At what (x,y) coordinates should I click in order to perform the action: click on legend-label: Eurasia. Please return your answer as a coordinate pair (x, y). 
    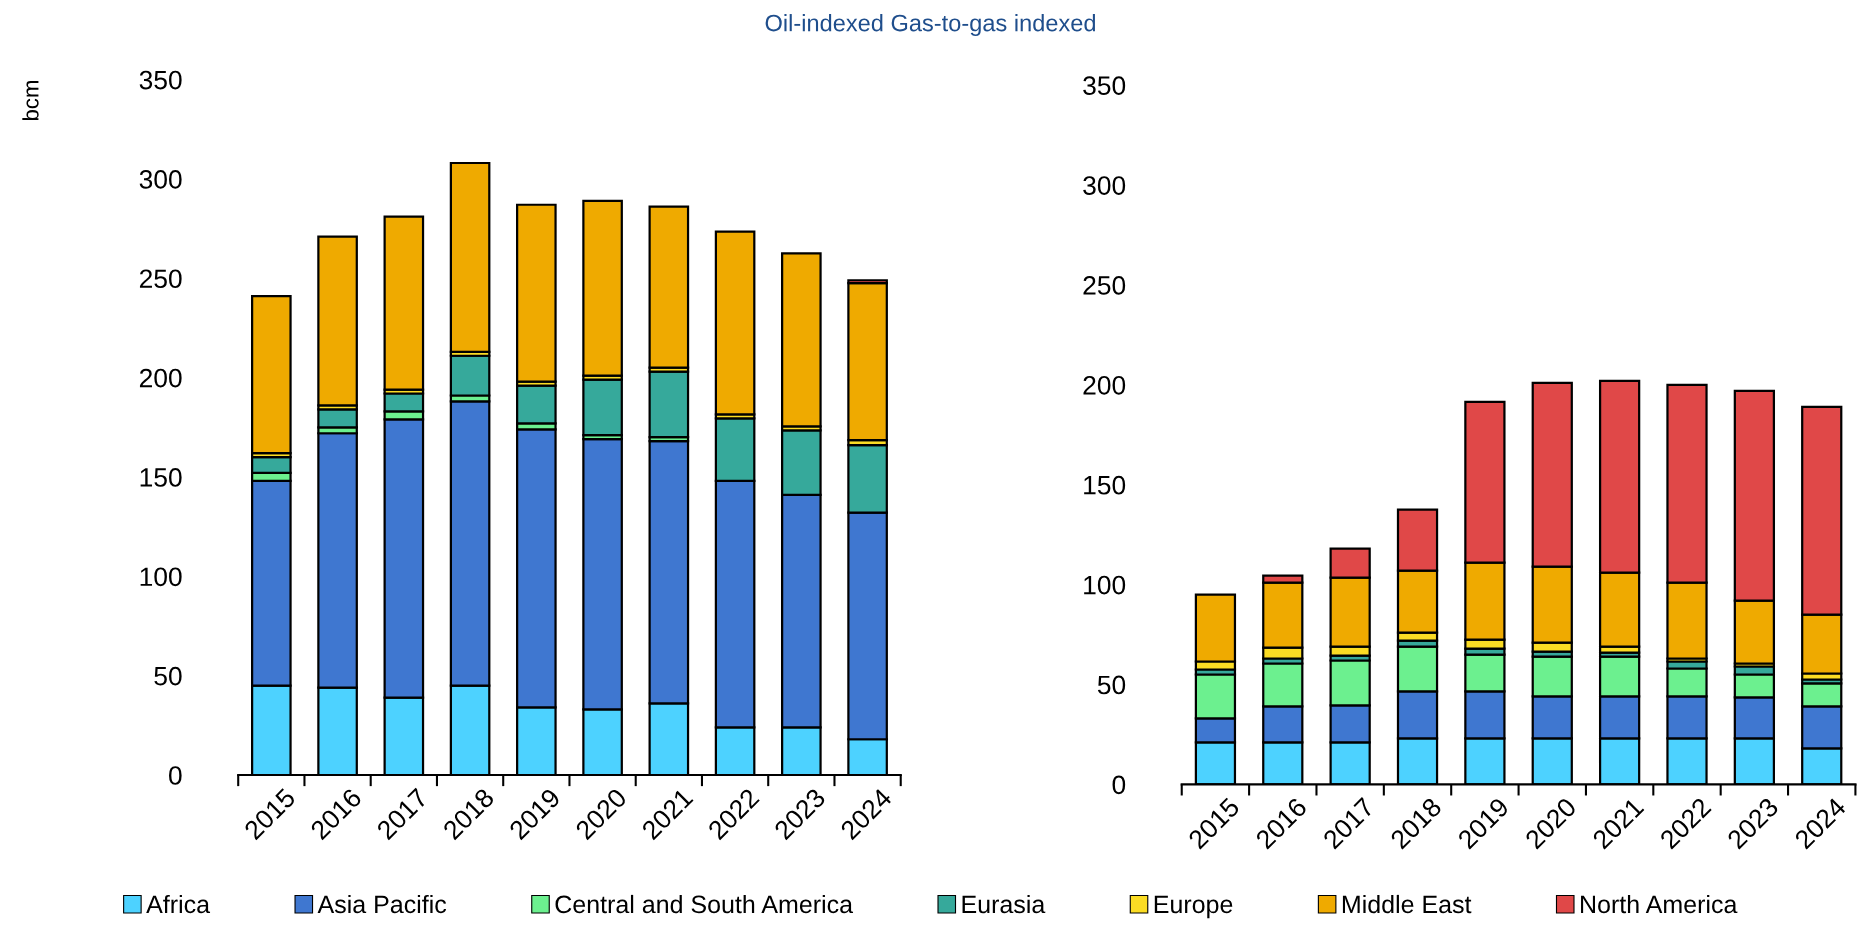
    Looking at the image, I should click on (1004, 904).